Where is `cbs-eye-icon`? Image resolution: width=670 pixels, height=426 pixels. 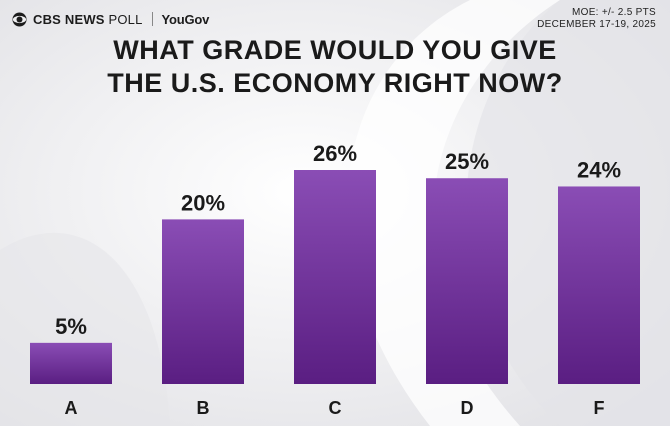
cbs-eye-icon is located at coordinates (19, 19).